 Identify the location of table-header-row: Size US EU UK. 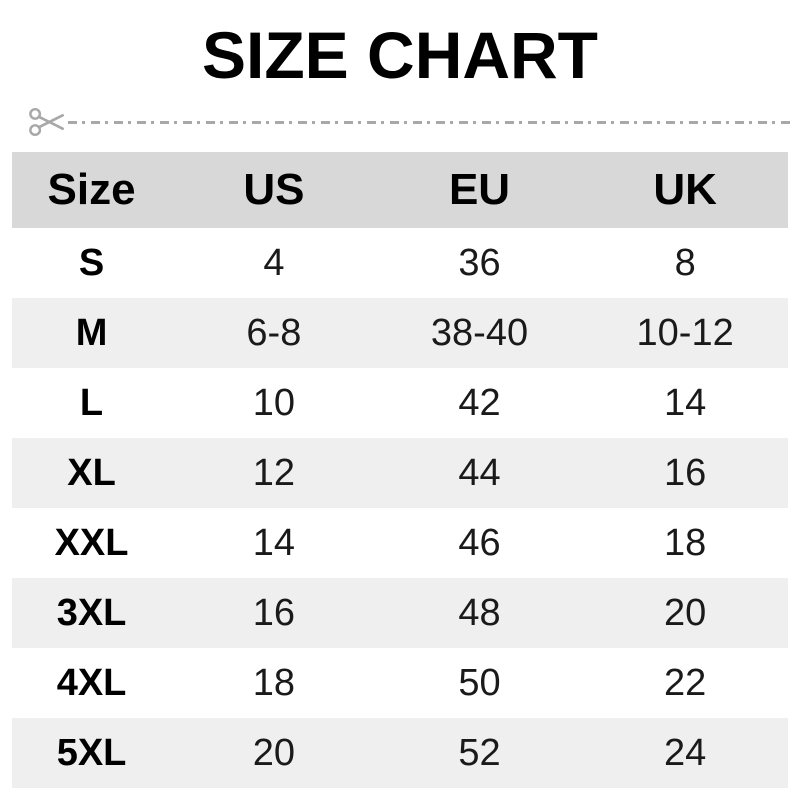
(400, 190).